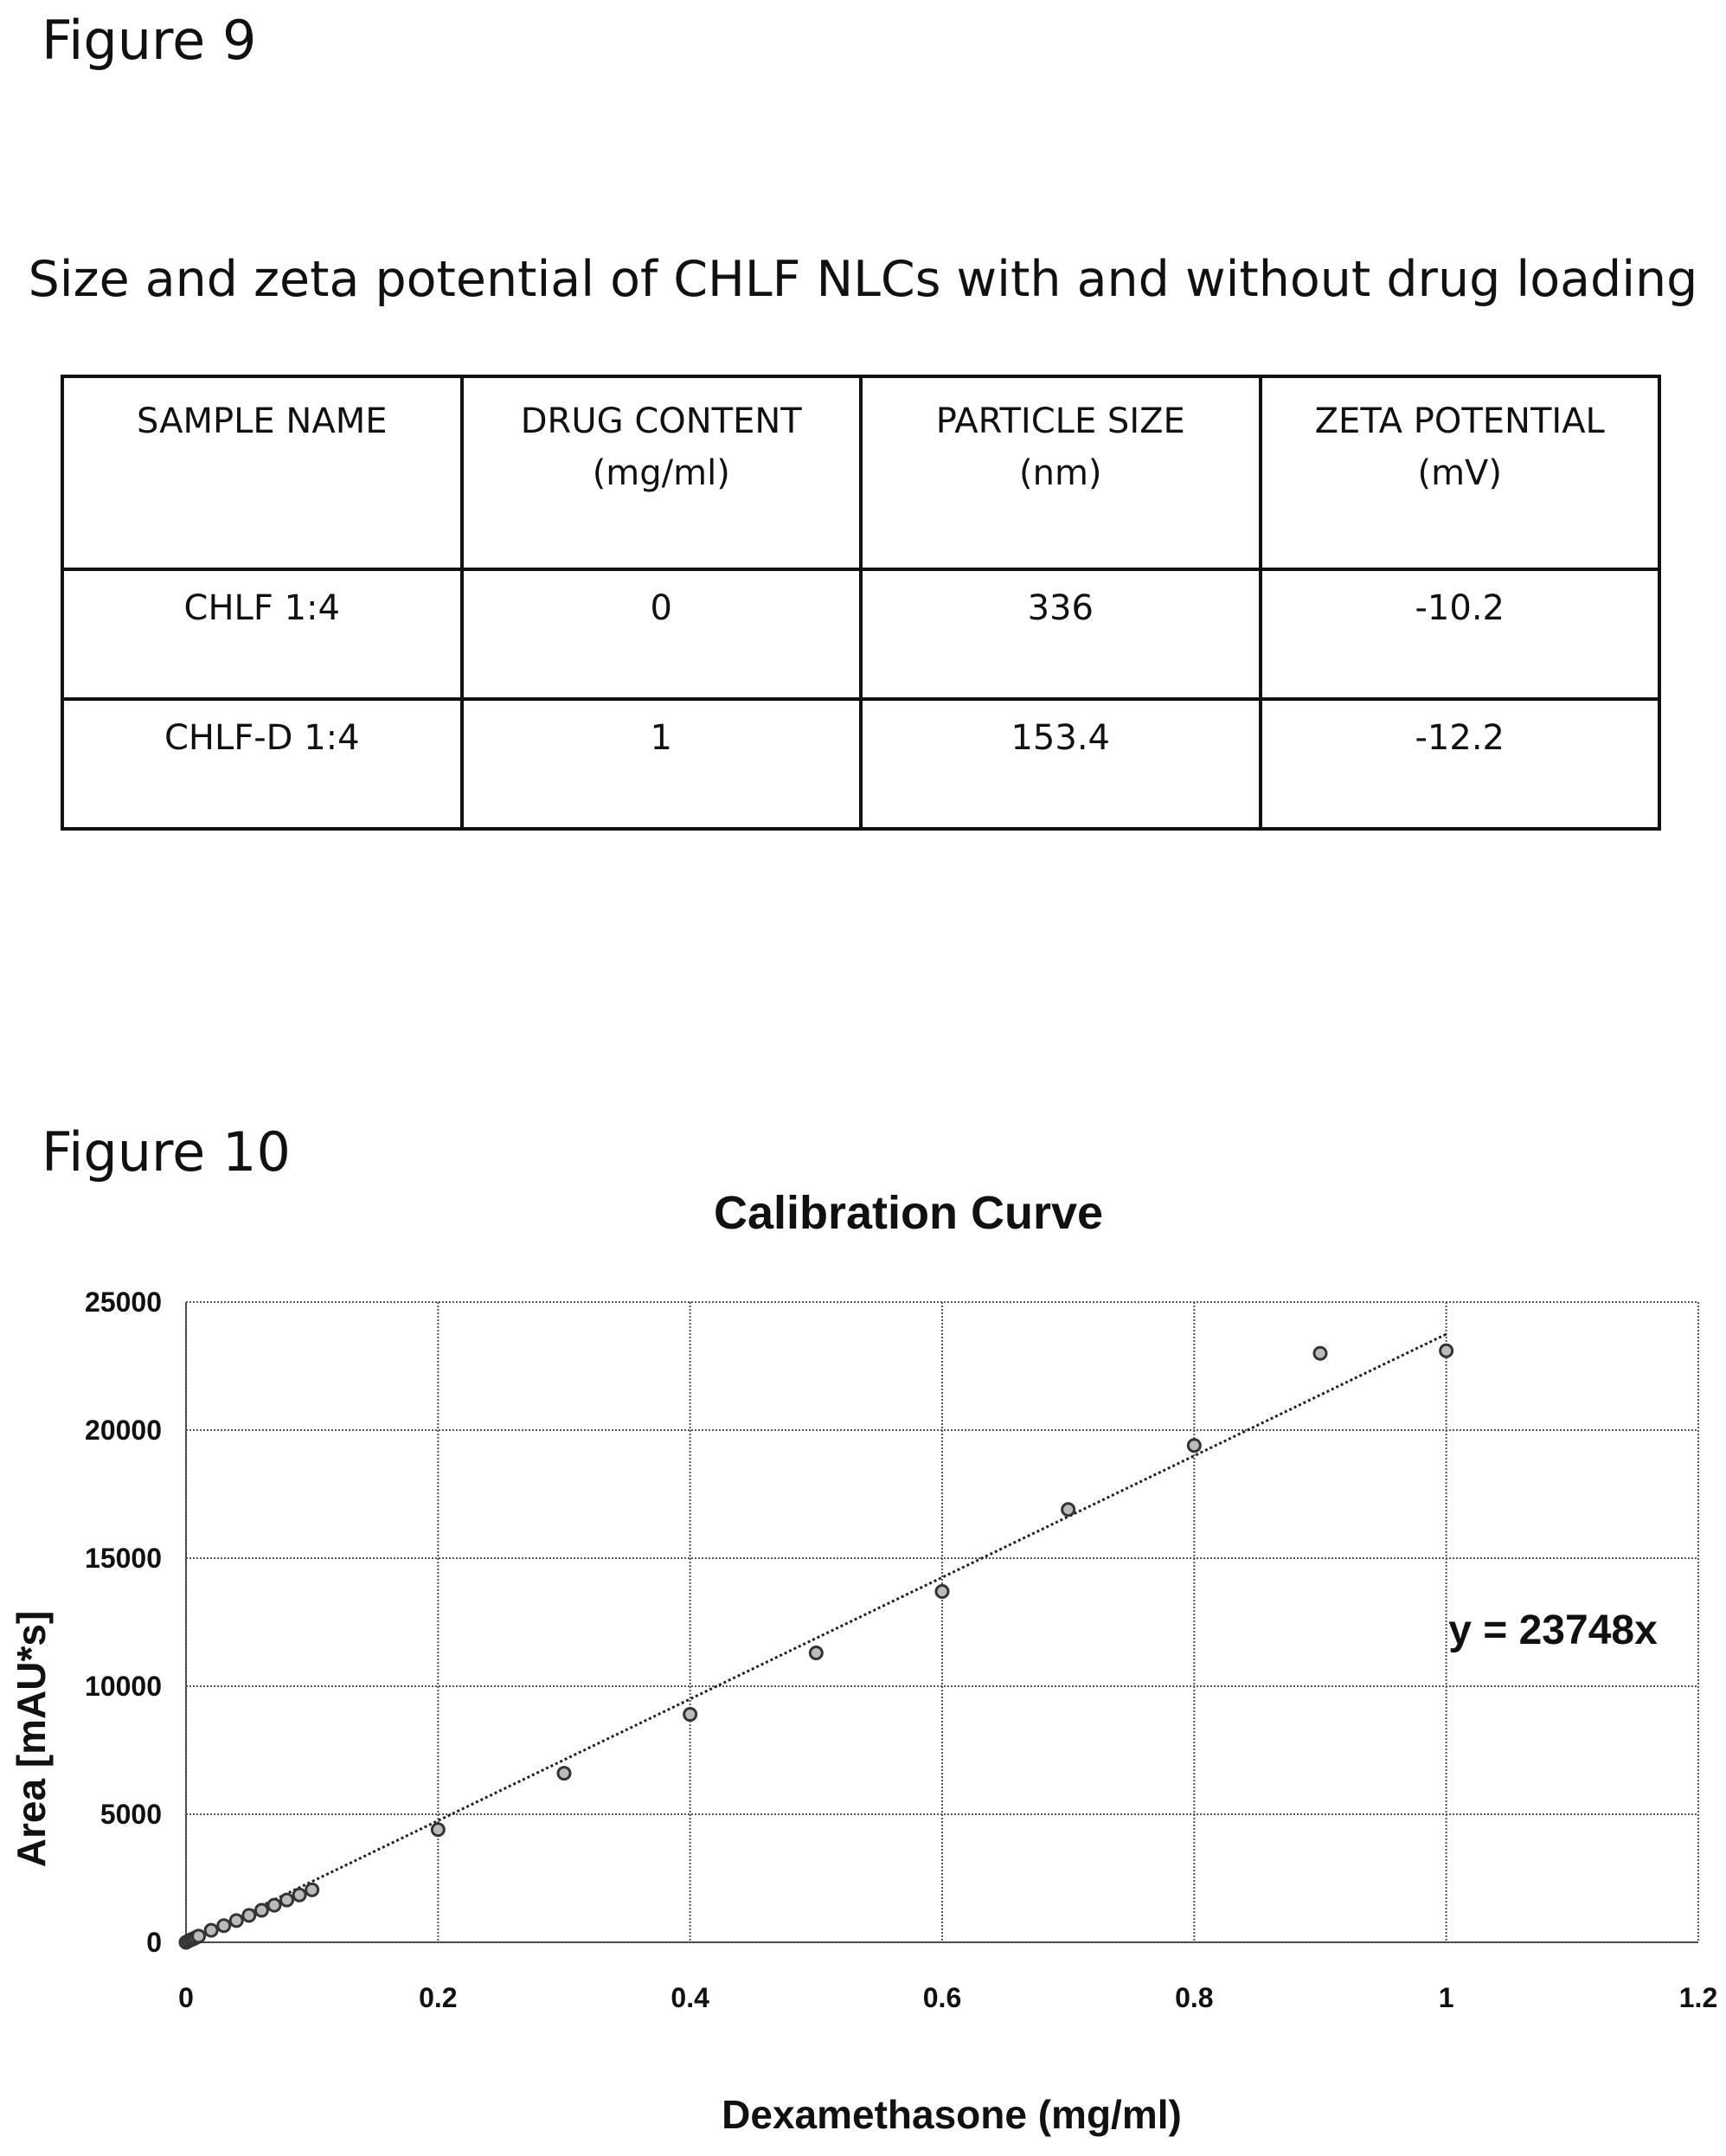  What do you see at coordinates (1459, 473) in the screenshot?
I see `column-header: ZETA POTENTIAL (mV)` at bounding box center [1459, 473].